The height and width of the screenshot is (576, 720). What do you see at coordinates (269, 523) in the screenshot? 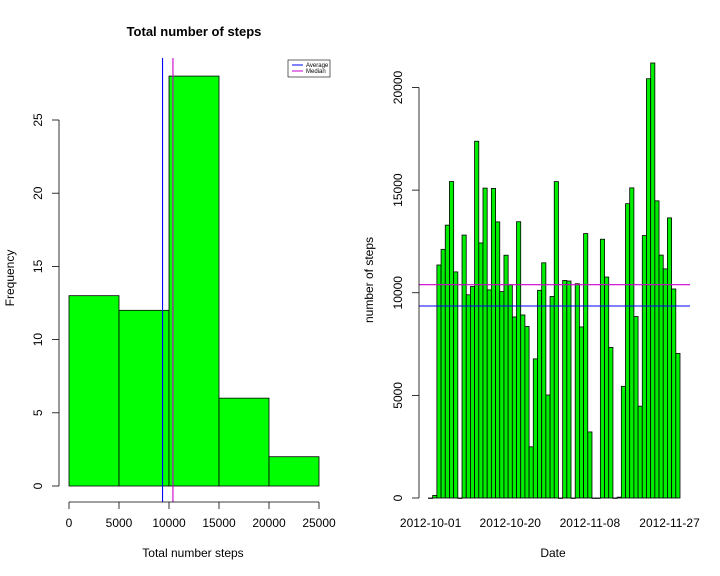
I see `histogram-x-tick-label: 20000` at bounding box center [269, 523].